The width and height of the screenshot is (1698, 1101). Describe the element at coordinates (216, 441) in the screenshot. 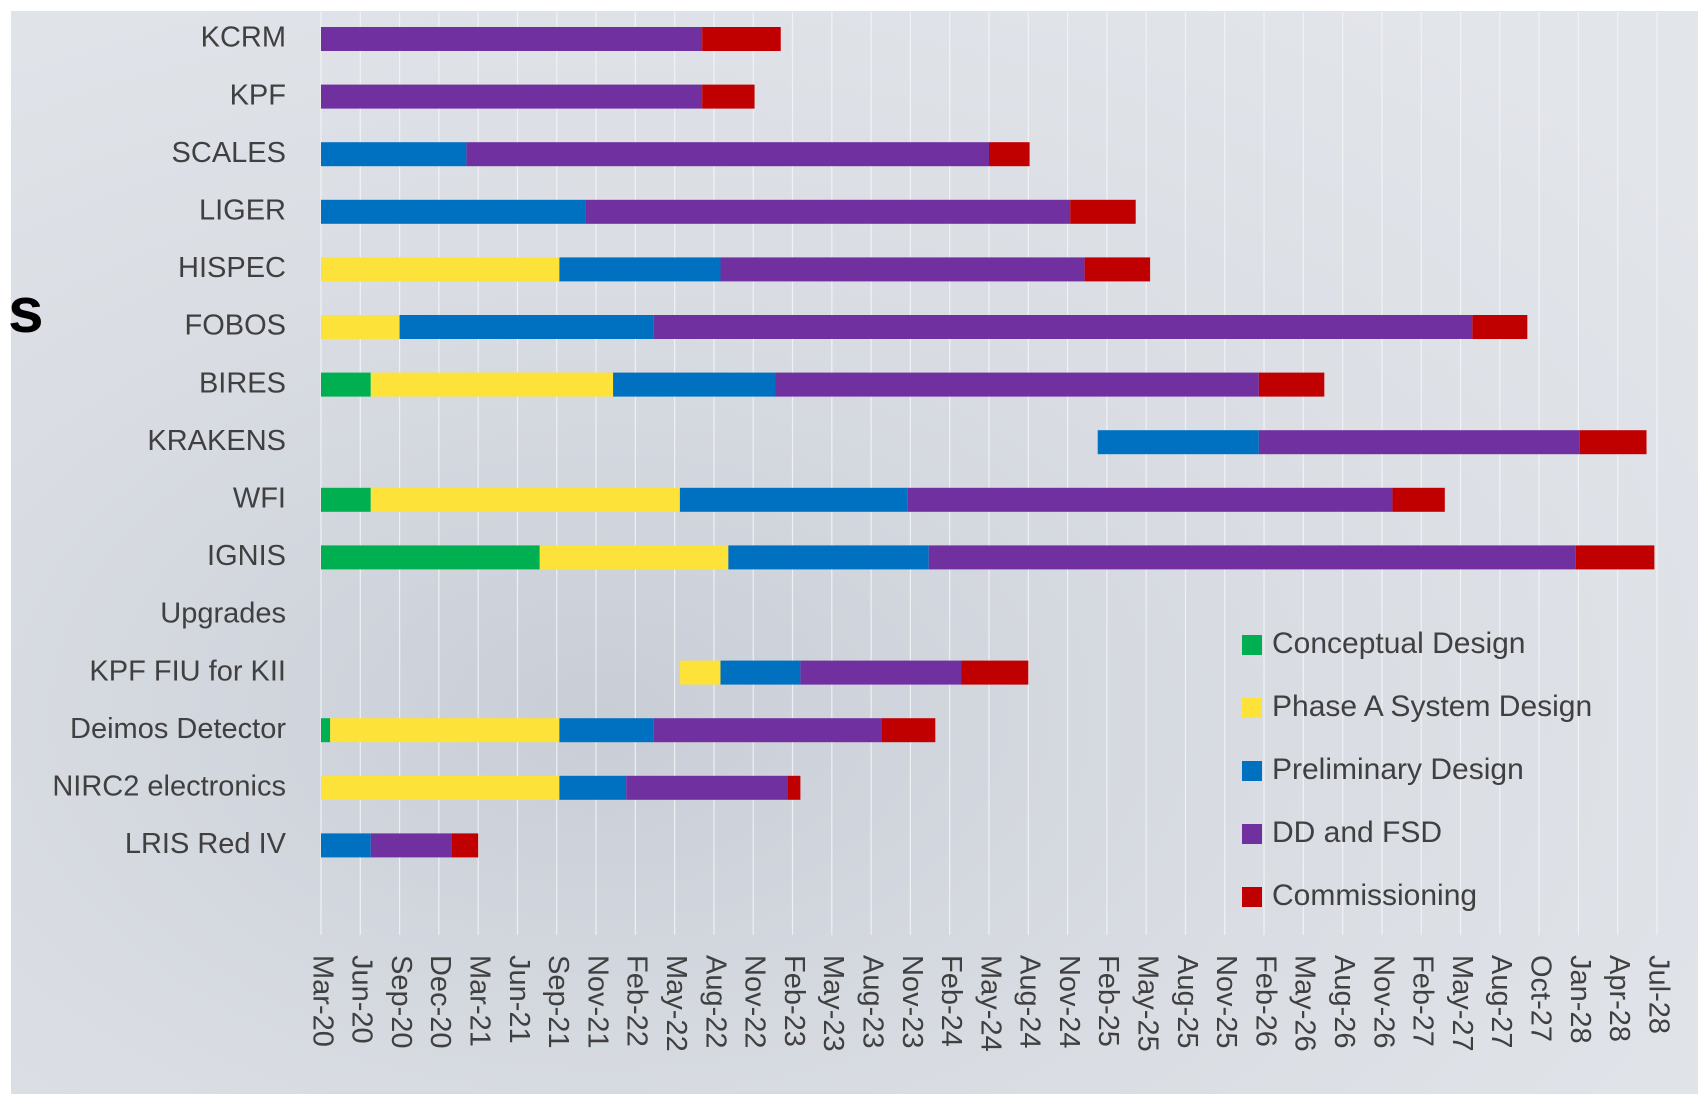

I see `y-tick-label: KRAKENS` at that location.